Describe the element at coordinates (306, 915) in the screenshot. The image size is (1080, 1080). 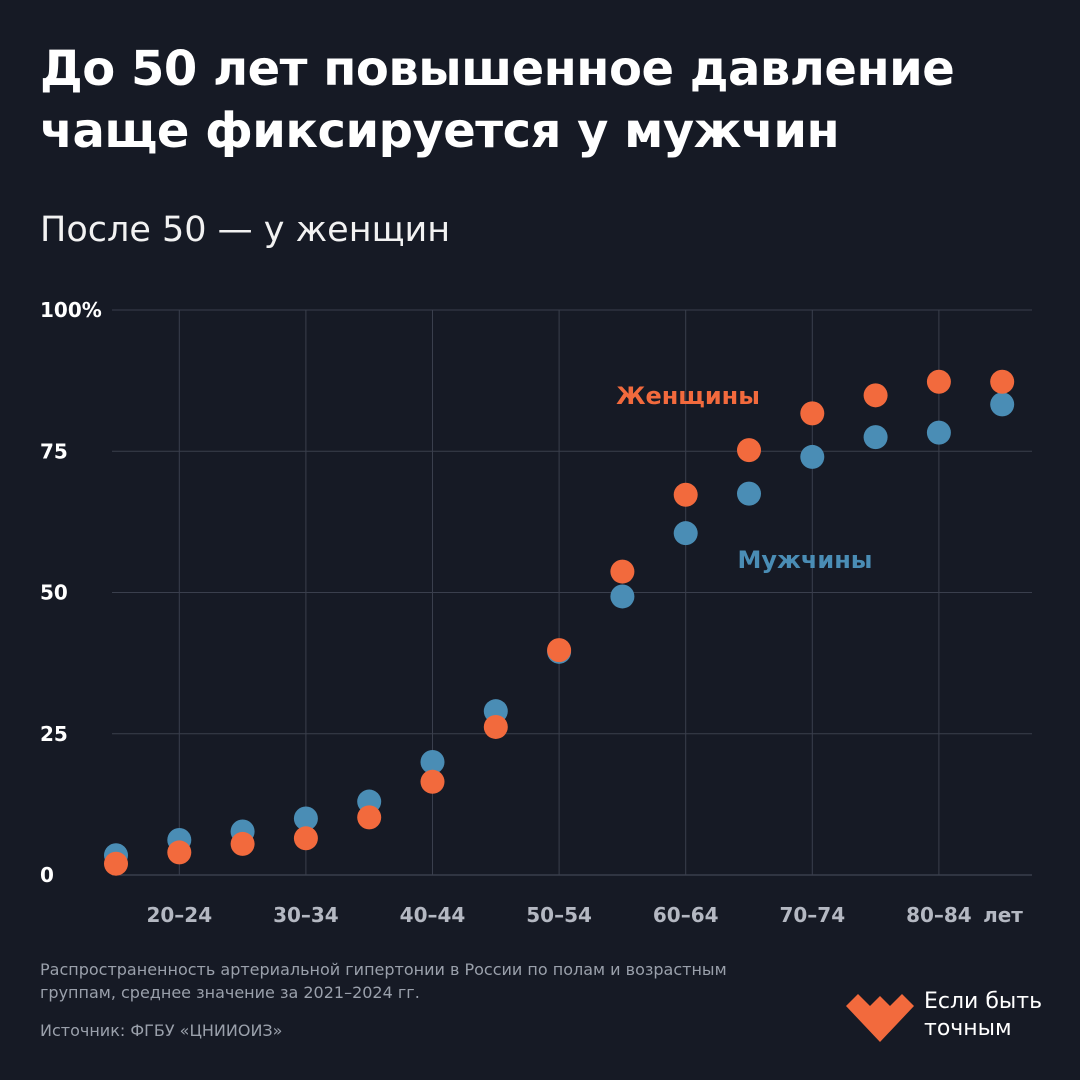
I see `x-tick-label: 30–34` at that location.